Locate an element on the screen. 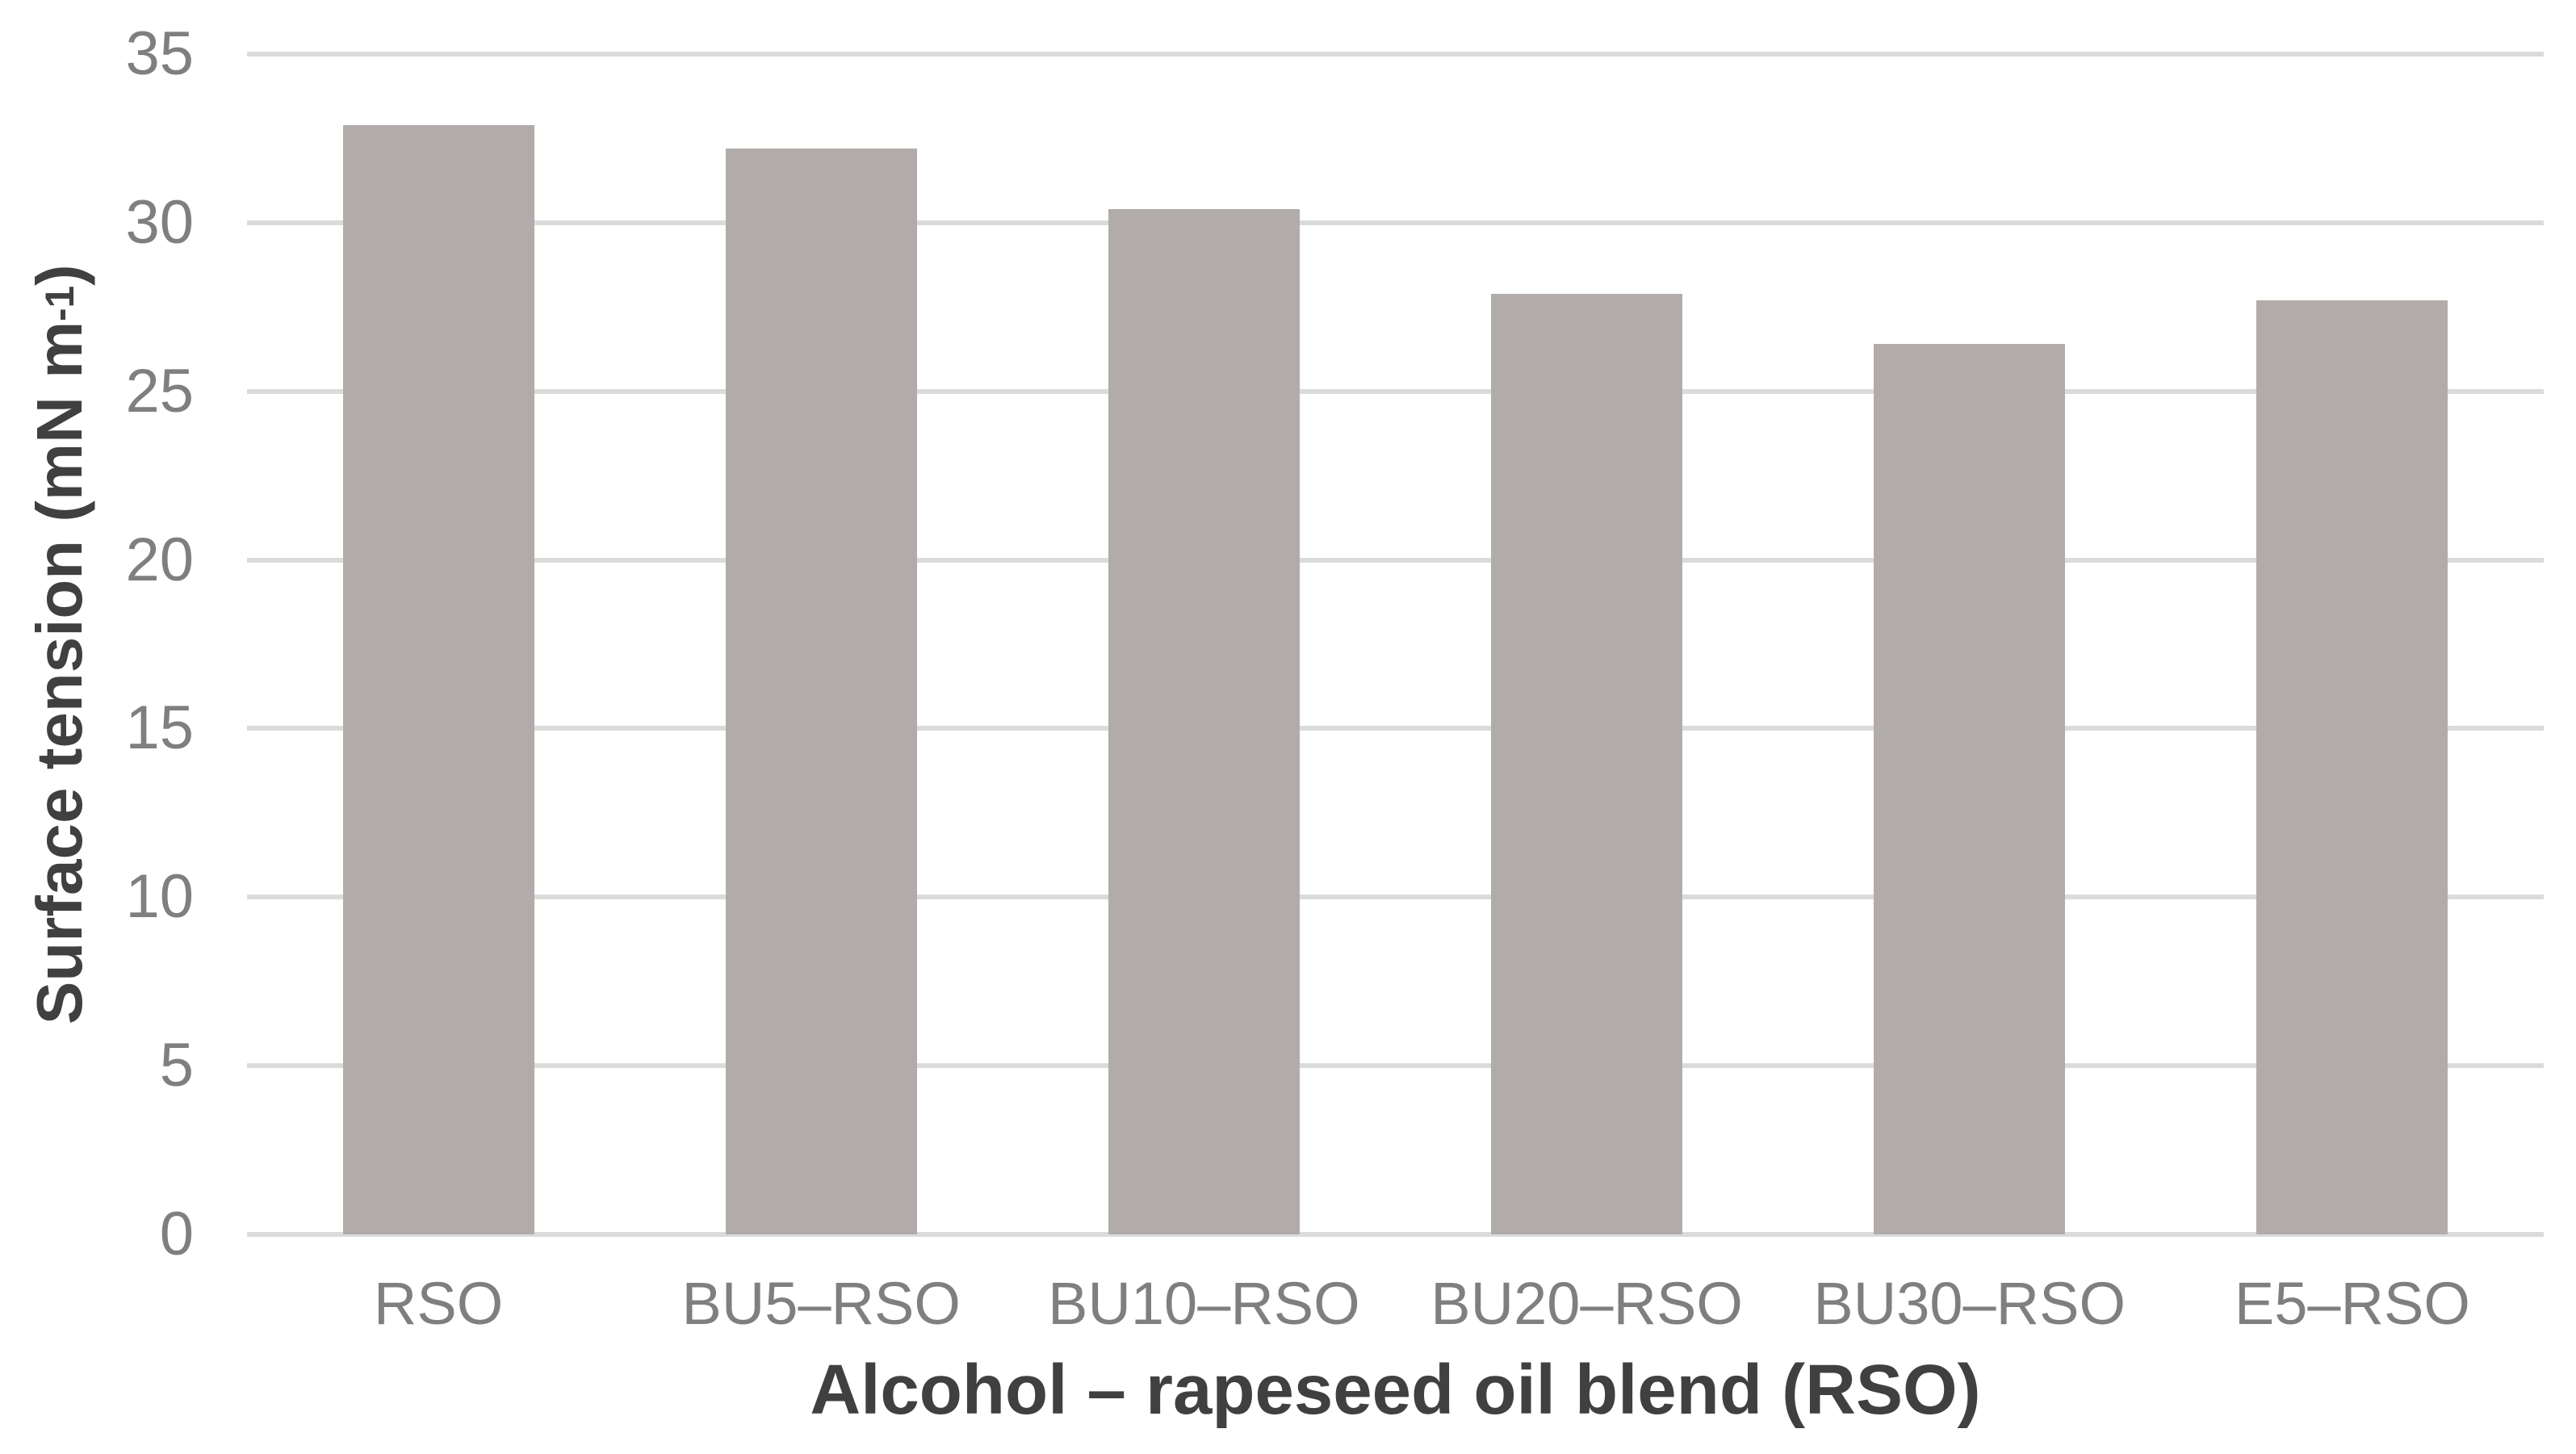 This screenshot has width=2576, height=1454. x-axis-title: Alcohol – rapeseed oil blend (RSO) is located at coordinates (1395, 1390).